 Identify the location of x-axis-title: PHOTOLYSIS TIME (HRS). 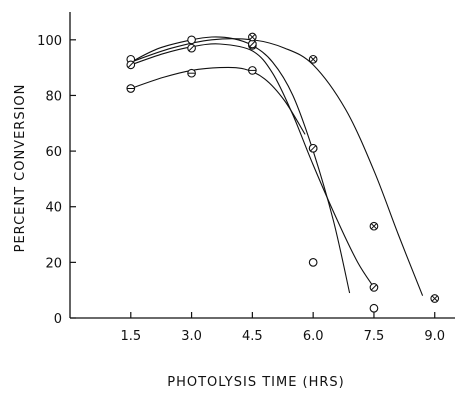
(256, 382).